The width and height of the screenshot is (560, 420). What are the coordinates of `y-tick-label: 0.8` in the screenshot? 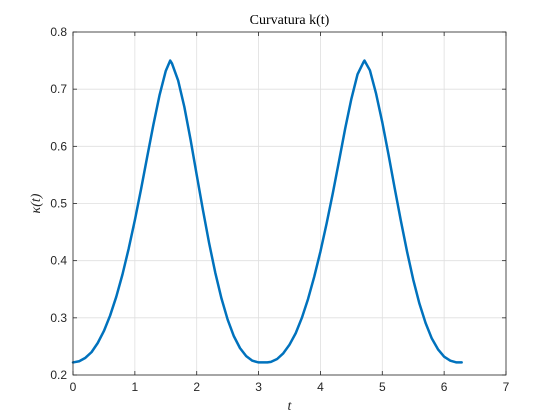 It's located at (58, 32).